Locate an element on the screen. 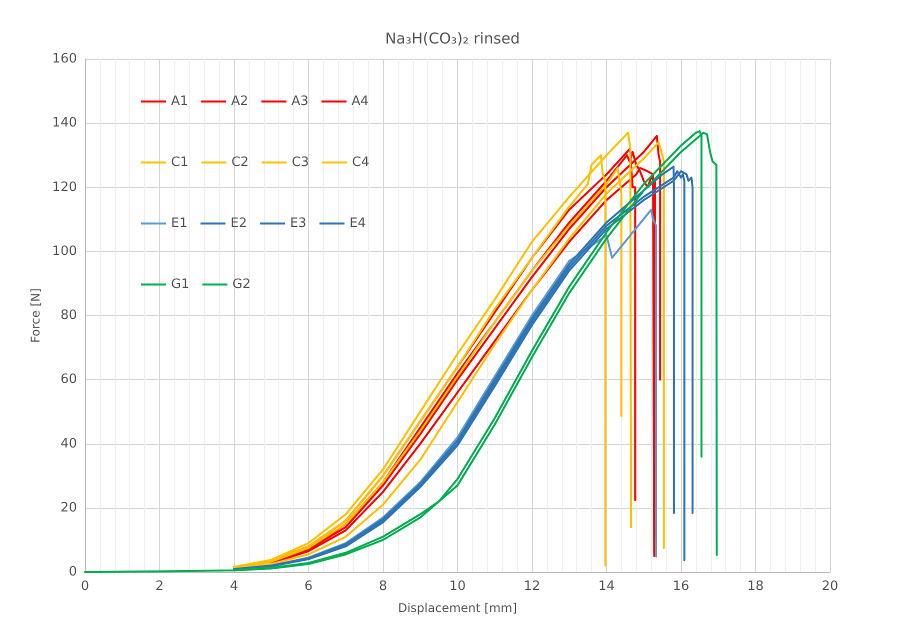 Image resolution: width=905 pixels, height=639 pixels. x-tick-label: 2 is located at coordinates (159, 586).